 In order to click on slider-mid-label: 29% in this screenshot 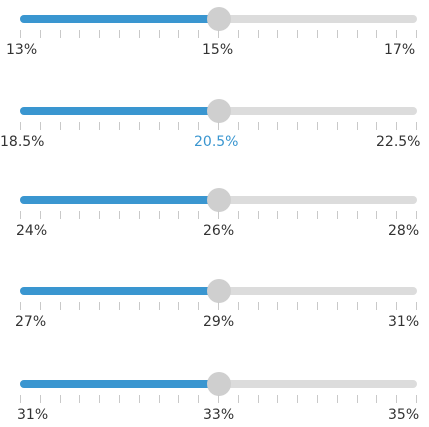, I will do `click(219, 322)`.